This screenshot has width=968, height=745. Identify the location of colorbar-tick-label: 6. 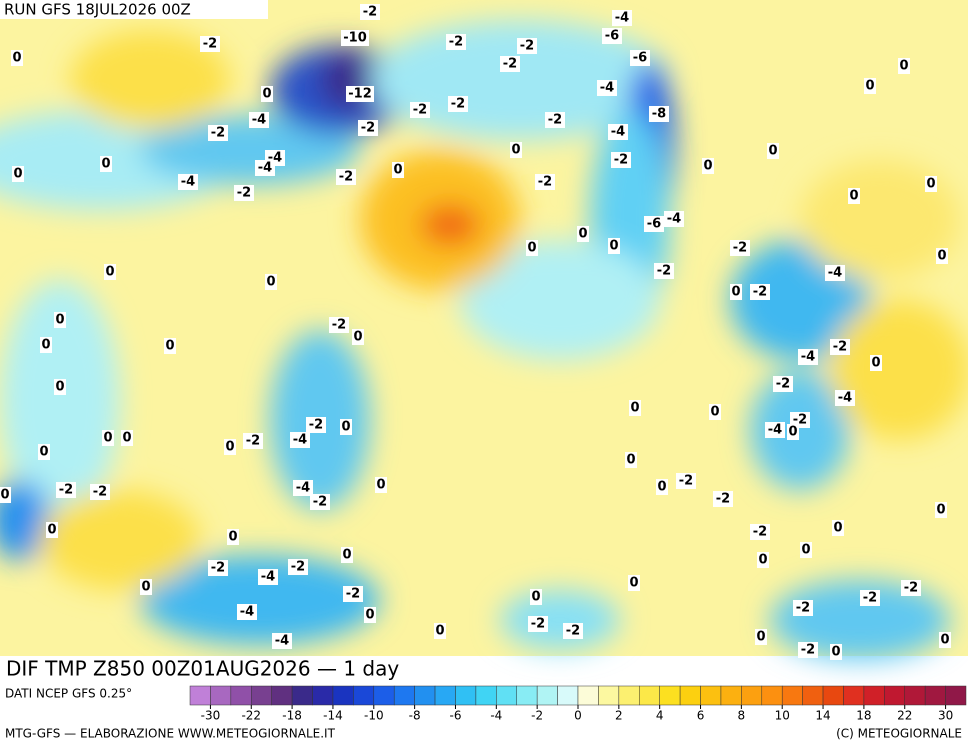
(701, 716).